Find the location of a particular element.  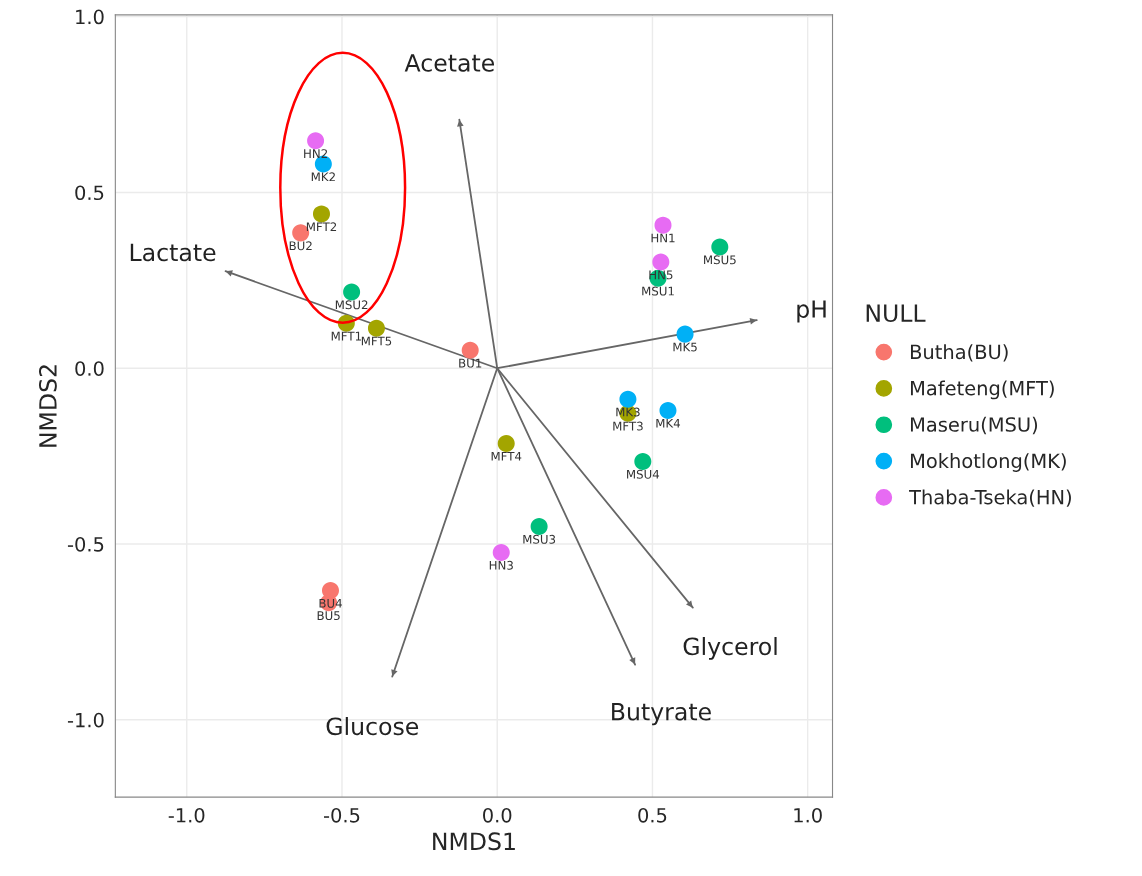

data-label: MK4 is located at coordinates (668, 423).